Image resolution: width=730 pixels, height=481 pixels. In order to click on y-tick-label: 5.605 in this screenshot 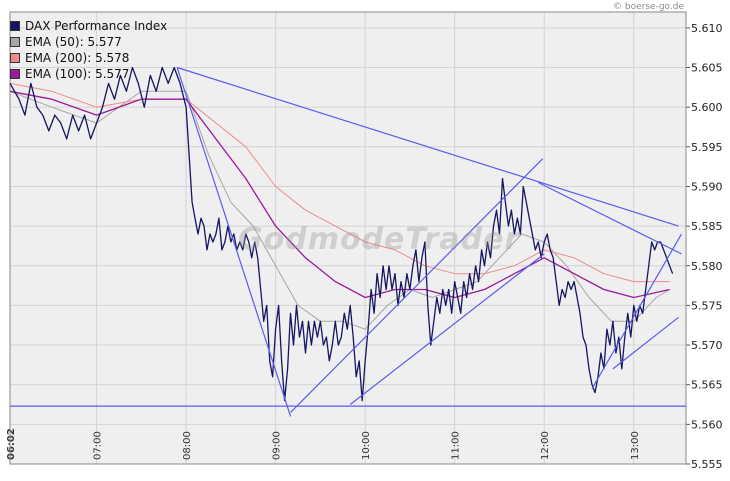, I will do `click(707, 68)`.